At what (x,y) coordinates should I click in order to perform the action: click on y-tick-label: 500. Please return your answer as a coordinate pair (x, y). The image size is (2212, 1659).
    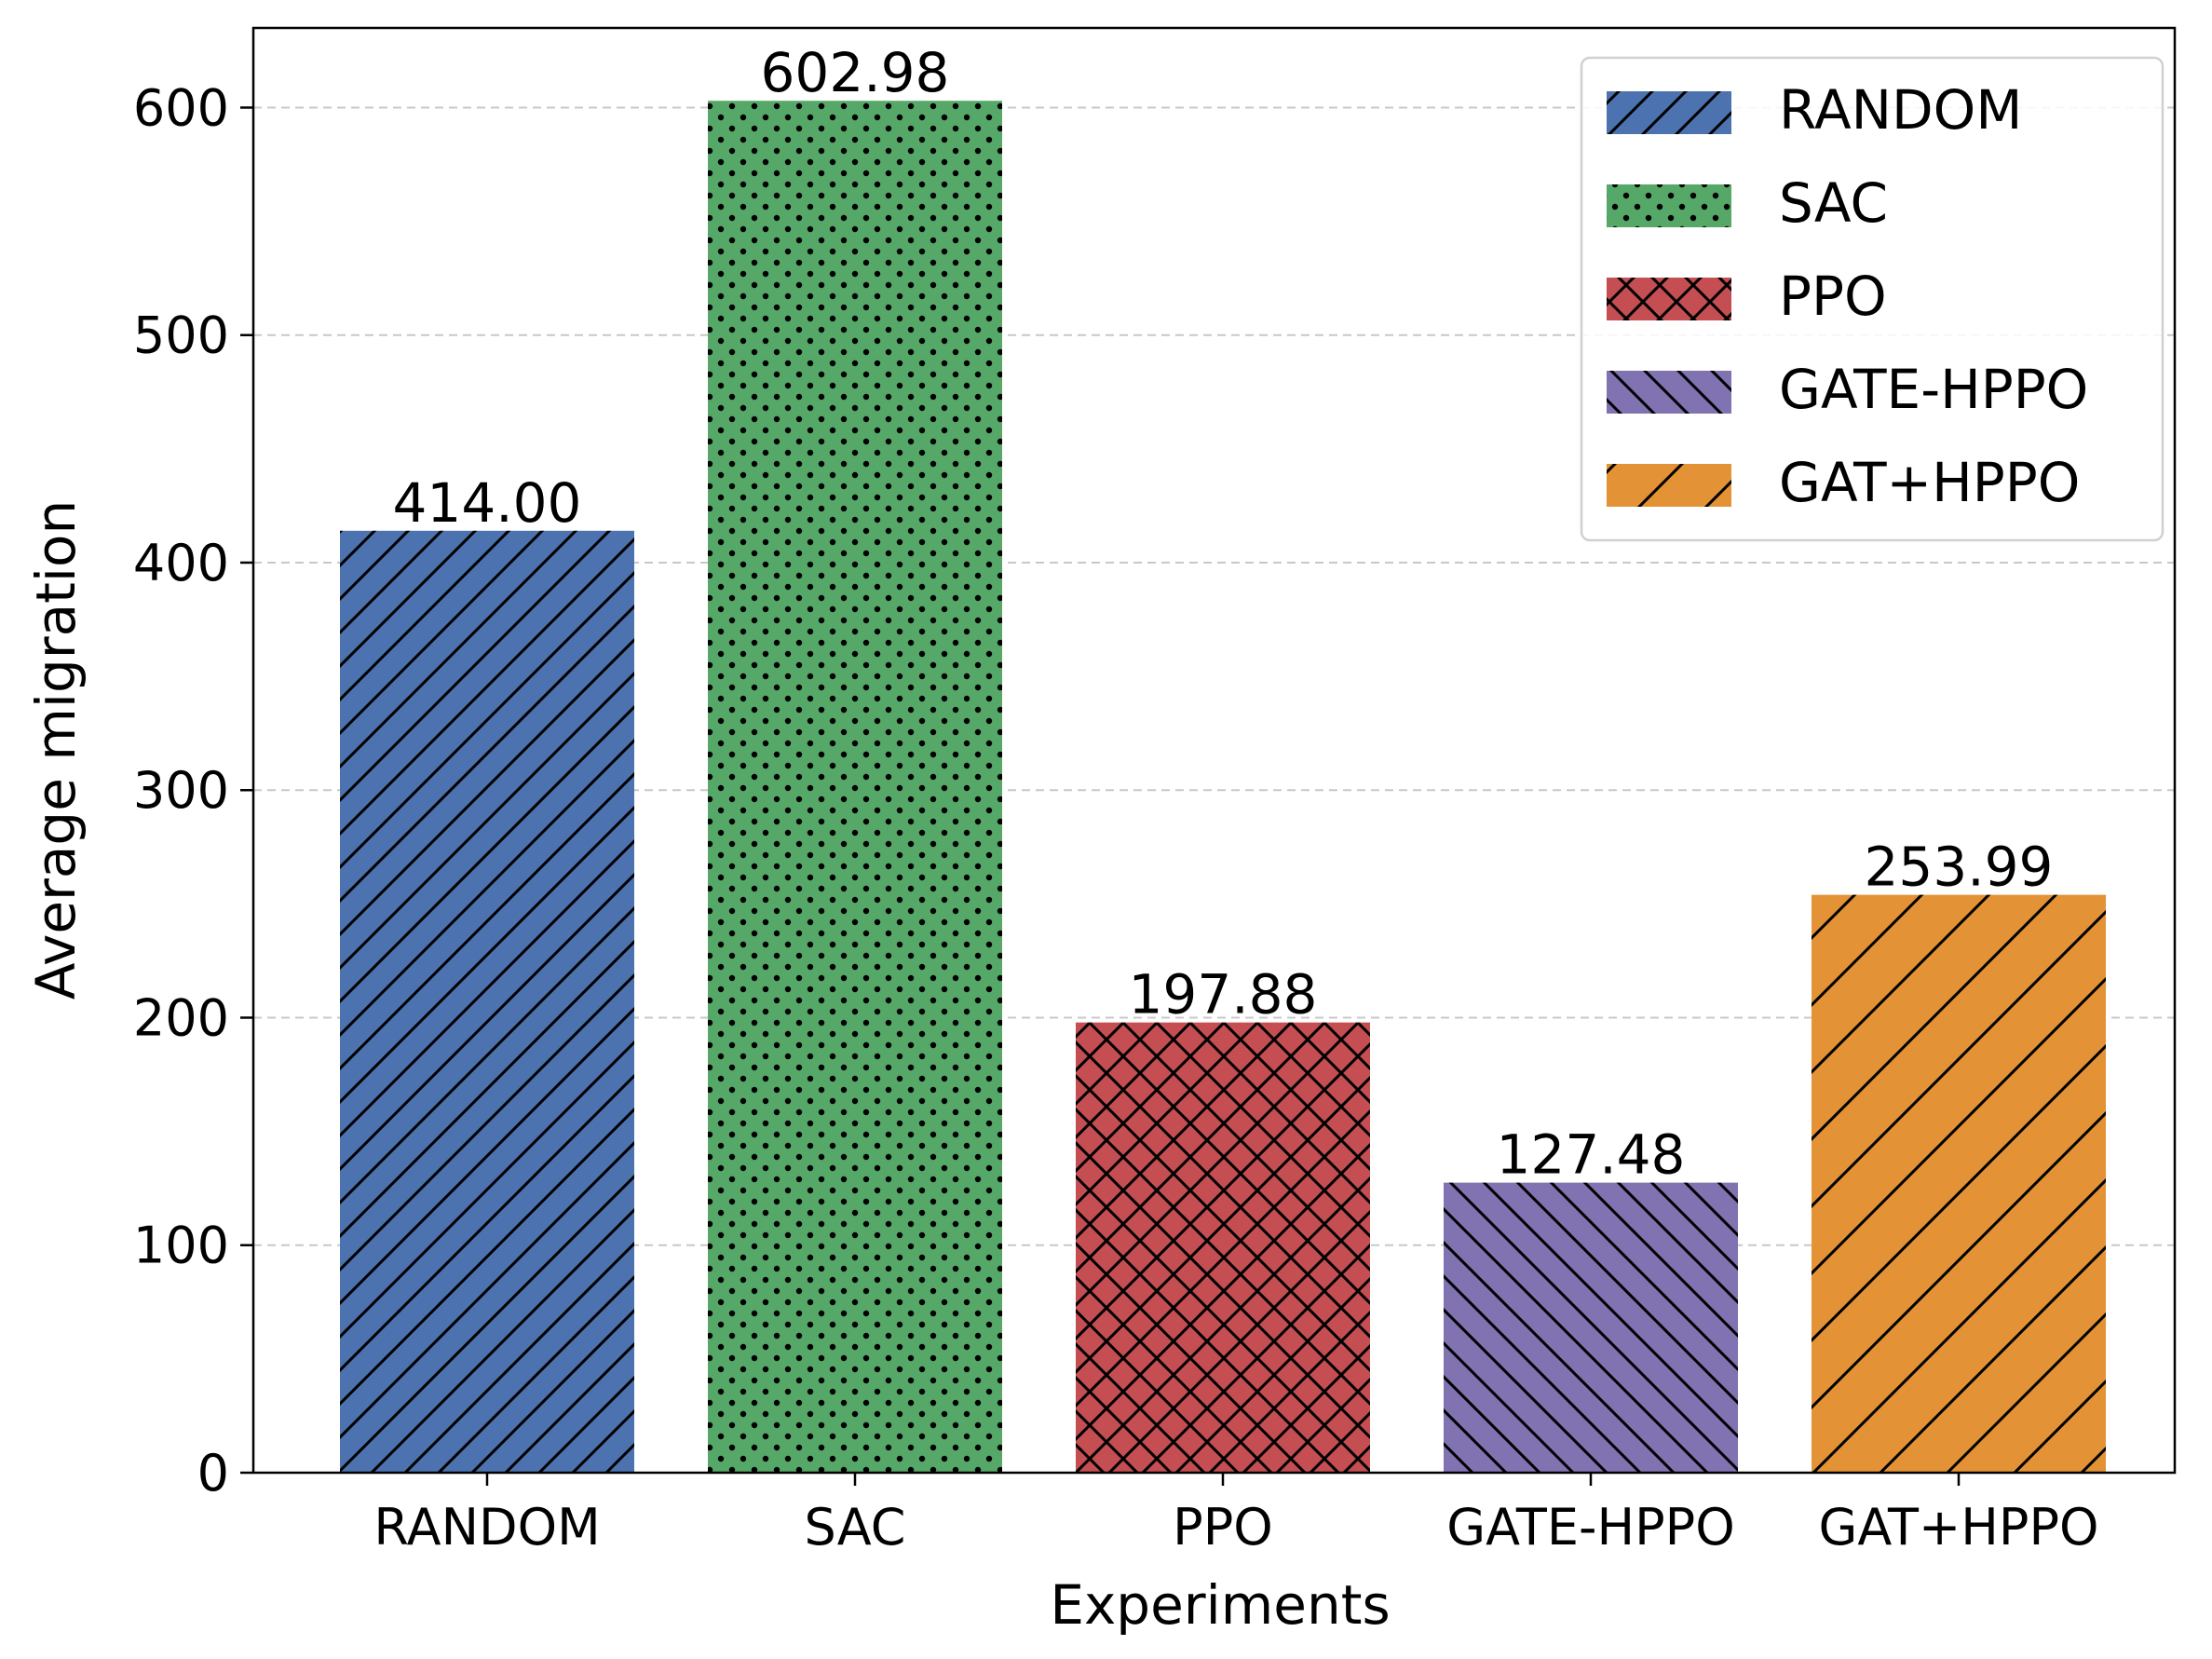
    Looking at the image, I should click on (181, 335).